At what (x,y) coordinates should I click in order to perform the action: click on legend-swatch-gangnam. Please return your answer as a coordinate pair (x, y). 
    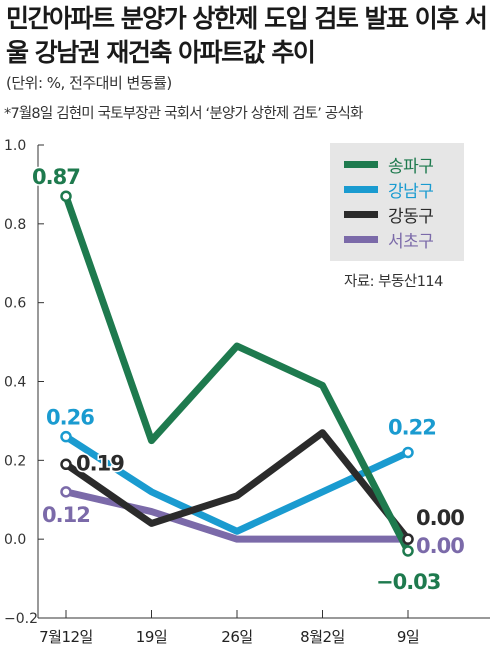
    Looking at the image, I should click on (361, 189).